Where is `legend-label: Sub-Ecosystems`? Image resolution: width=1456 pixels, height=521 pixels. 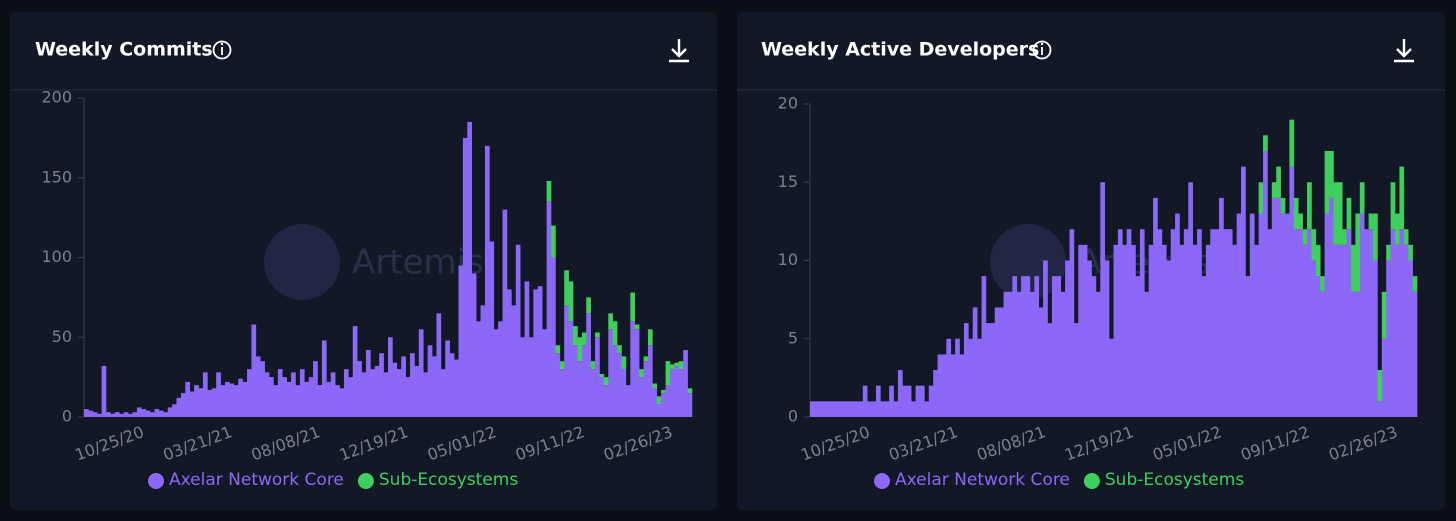
legend-label: Sub-Ecosystems is located at coordinates (448, 480).